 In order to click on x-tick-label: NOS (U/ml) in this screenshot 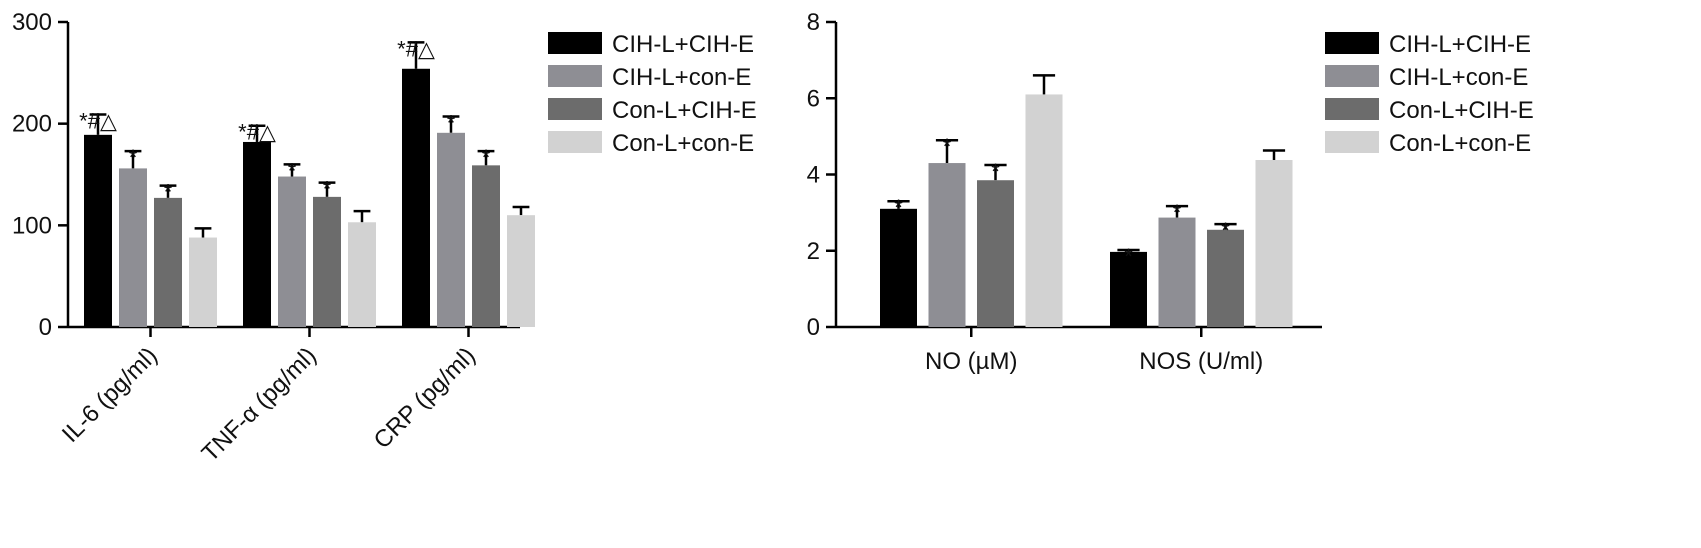, I will do `click(1201, 361)`.